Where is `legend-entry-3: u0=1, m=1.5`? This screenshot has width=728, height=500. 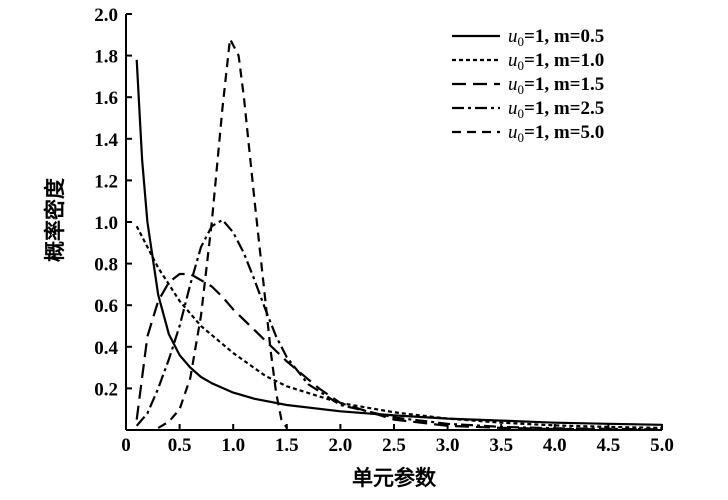 legend-entry-3: u0=1, m=1.5 is located at coordinates (556, 85).